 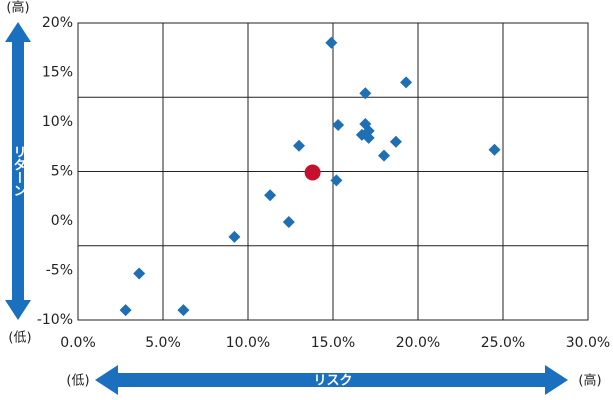 What do you see at coordinates (503, 343) in the screenshot?
I see `x-tick-label: 25.0%` at bounding box center [503, 343].